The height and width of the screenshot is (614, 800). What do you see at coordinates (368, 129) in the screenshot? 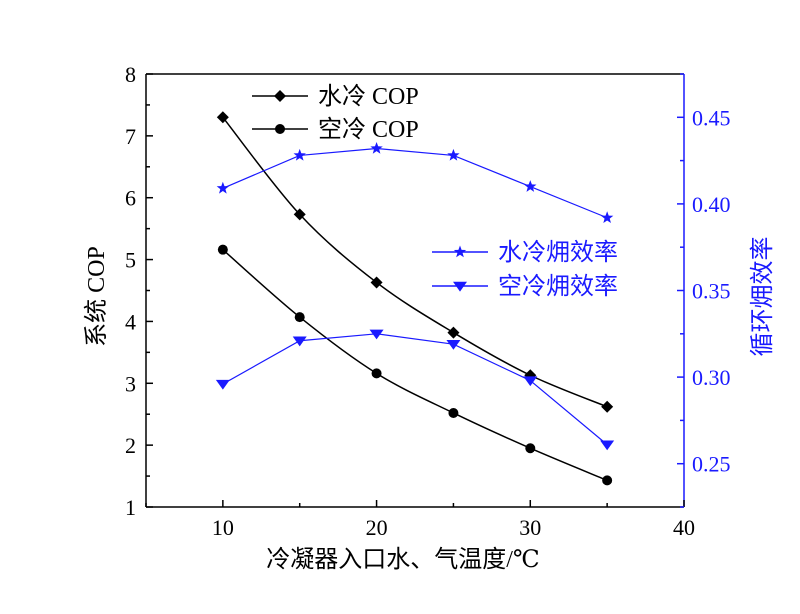
I see `legend-0-label: 空冷 COP` at bounding box center [368, 129].